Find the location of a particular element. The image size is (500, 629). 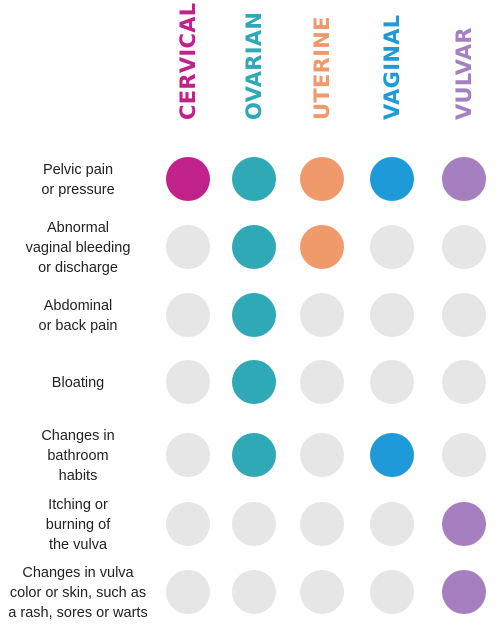

row-label-line: Abnormal is located at coordinates (78, 228).